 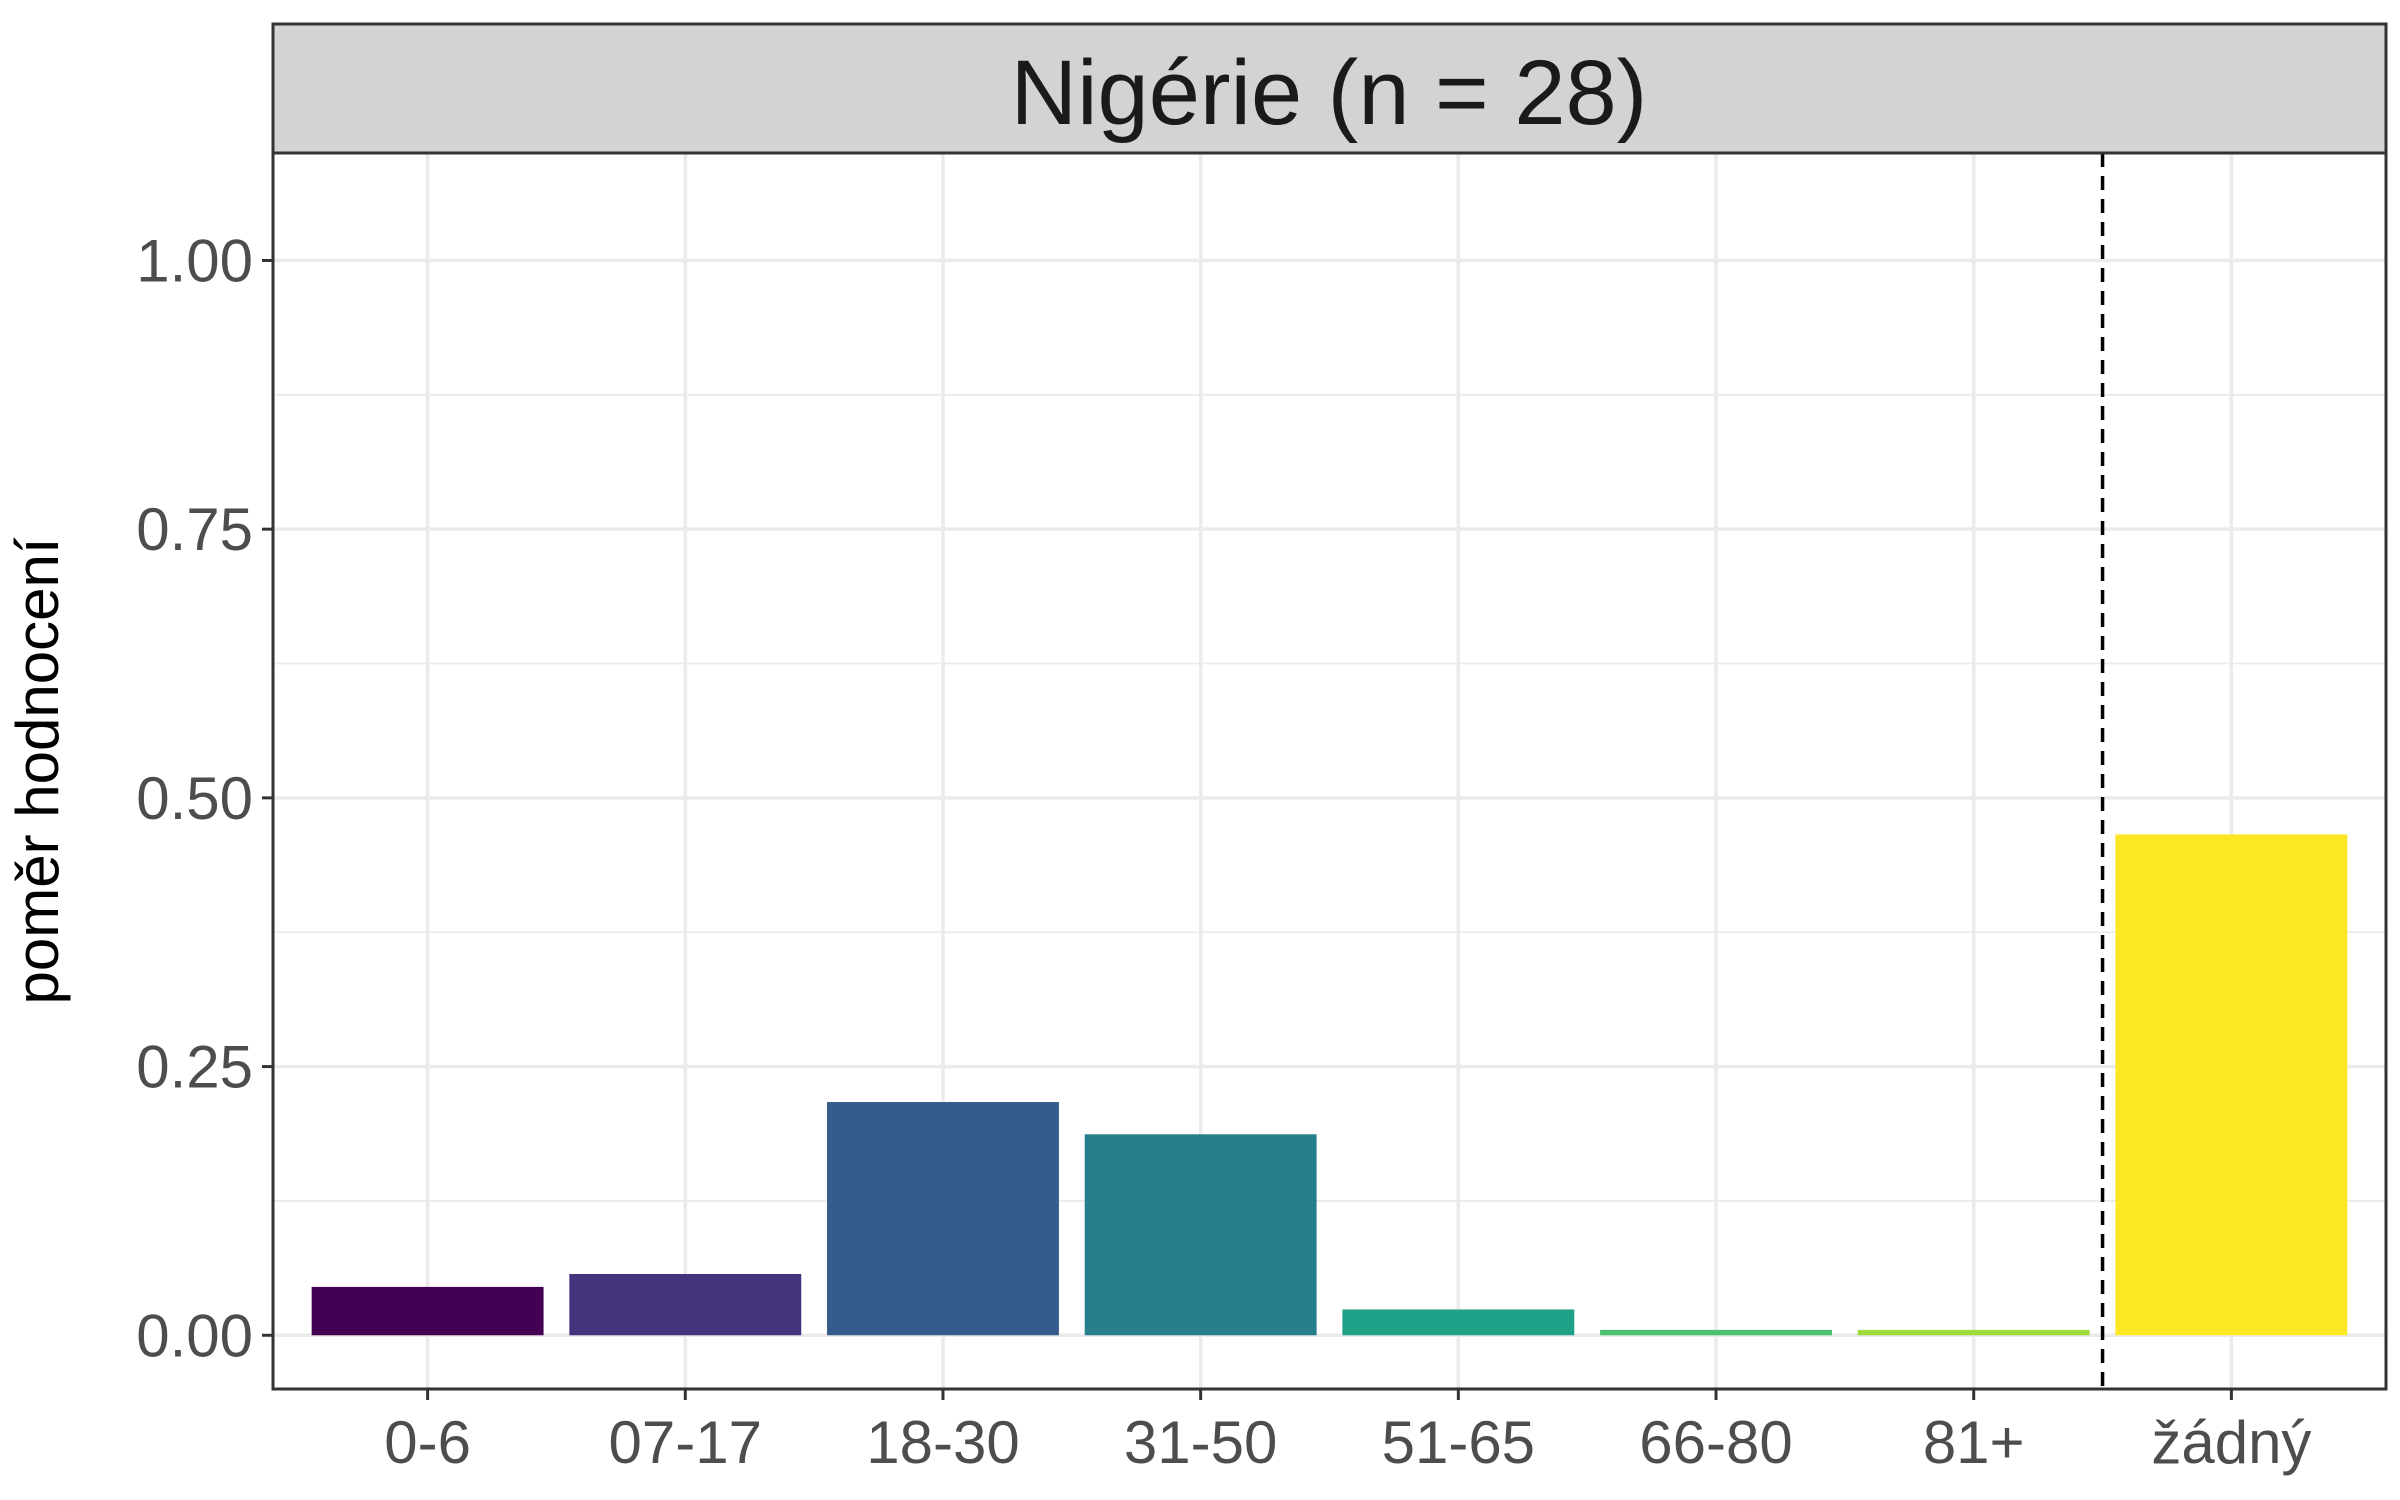 What do you see at coordinates (685, 1442) in the screenshot?
I see `x-tick-label: 07-17` at bounding box center [685, 1442].